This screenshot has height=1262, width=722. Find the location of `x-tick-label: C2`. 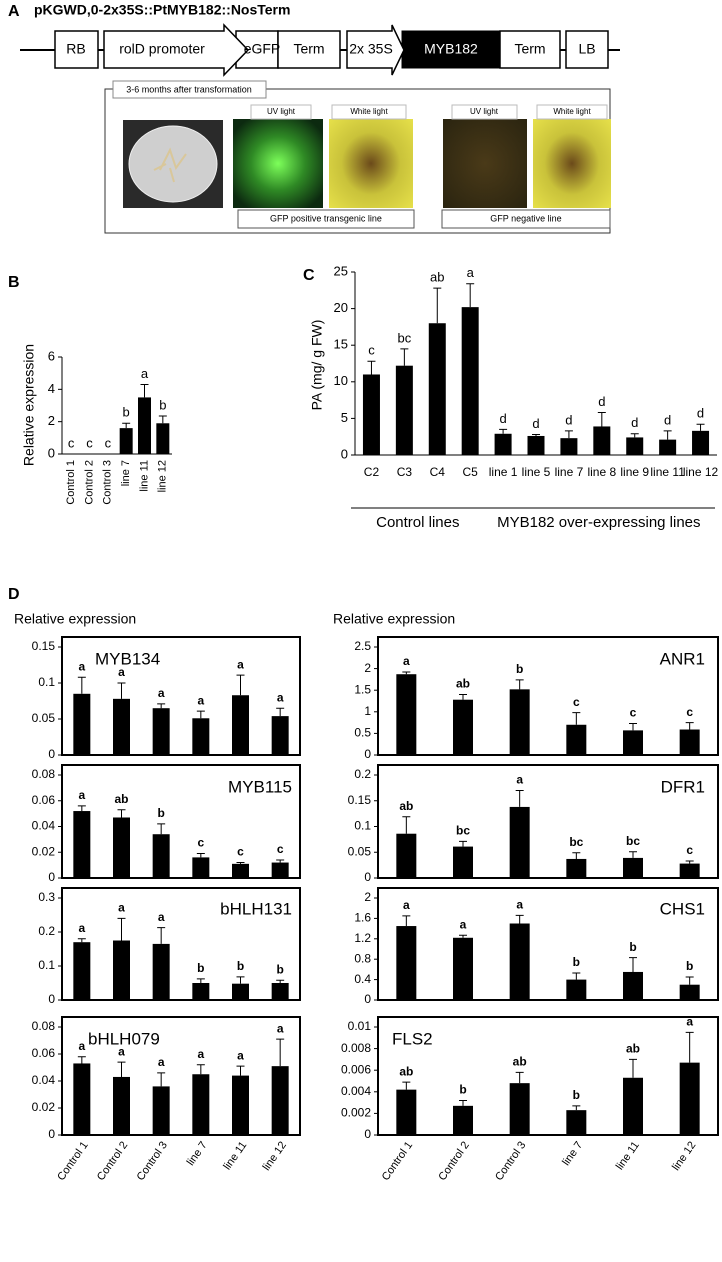

x-tick-label: C2 is located at coordinates (372, 472).